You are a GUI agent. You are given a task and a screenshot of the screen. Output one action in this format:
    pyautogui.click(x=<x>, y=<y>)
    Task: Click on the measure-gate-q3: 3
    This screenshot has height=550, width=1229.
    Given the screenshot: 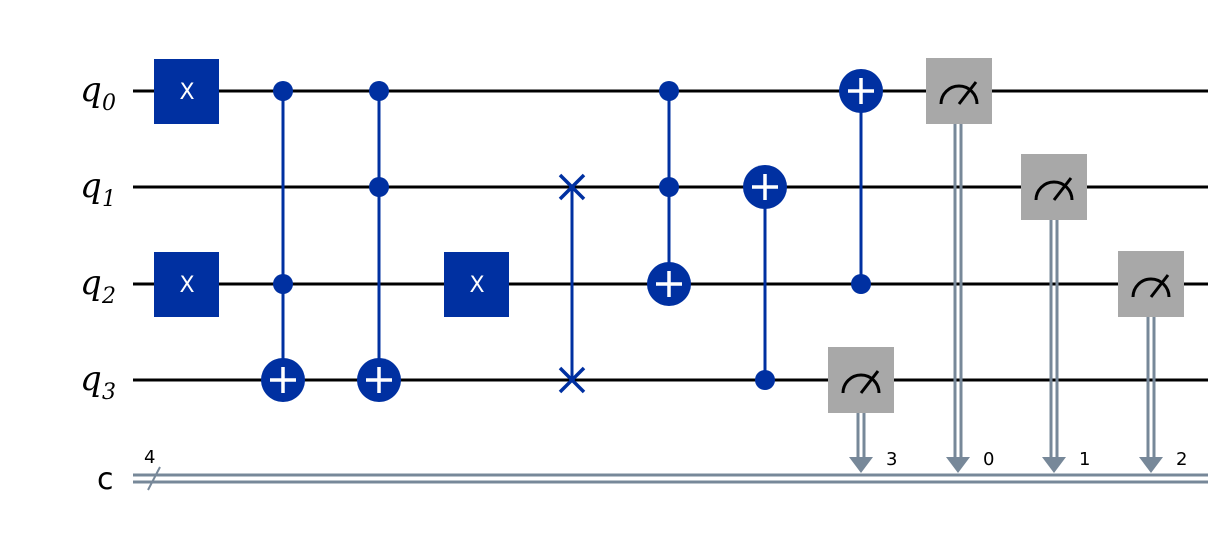 What is the action you would take?
    pyautogui.click(x=862, y=410)
    